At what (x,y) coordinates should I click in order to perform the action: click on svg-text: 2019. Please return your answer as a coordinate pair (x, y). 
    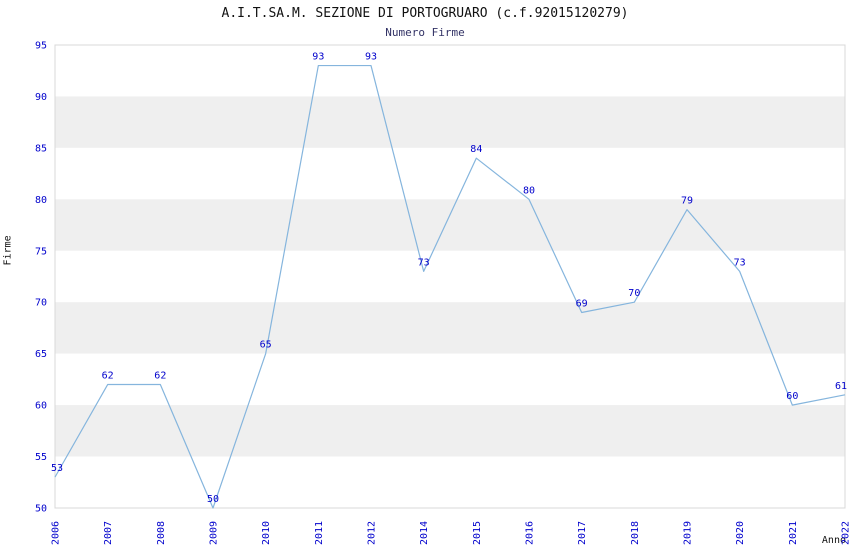
    Looking at the image, I should click on (688, 533).